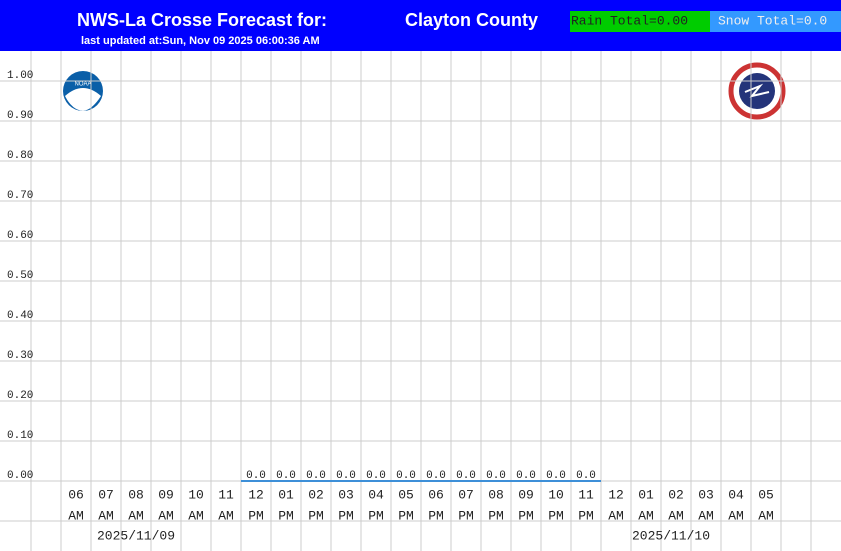  Describe the element at coordinates (82, 85) in the screenshot. I see `svg-text: NOAA` at that location.